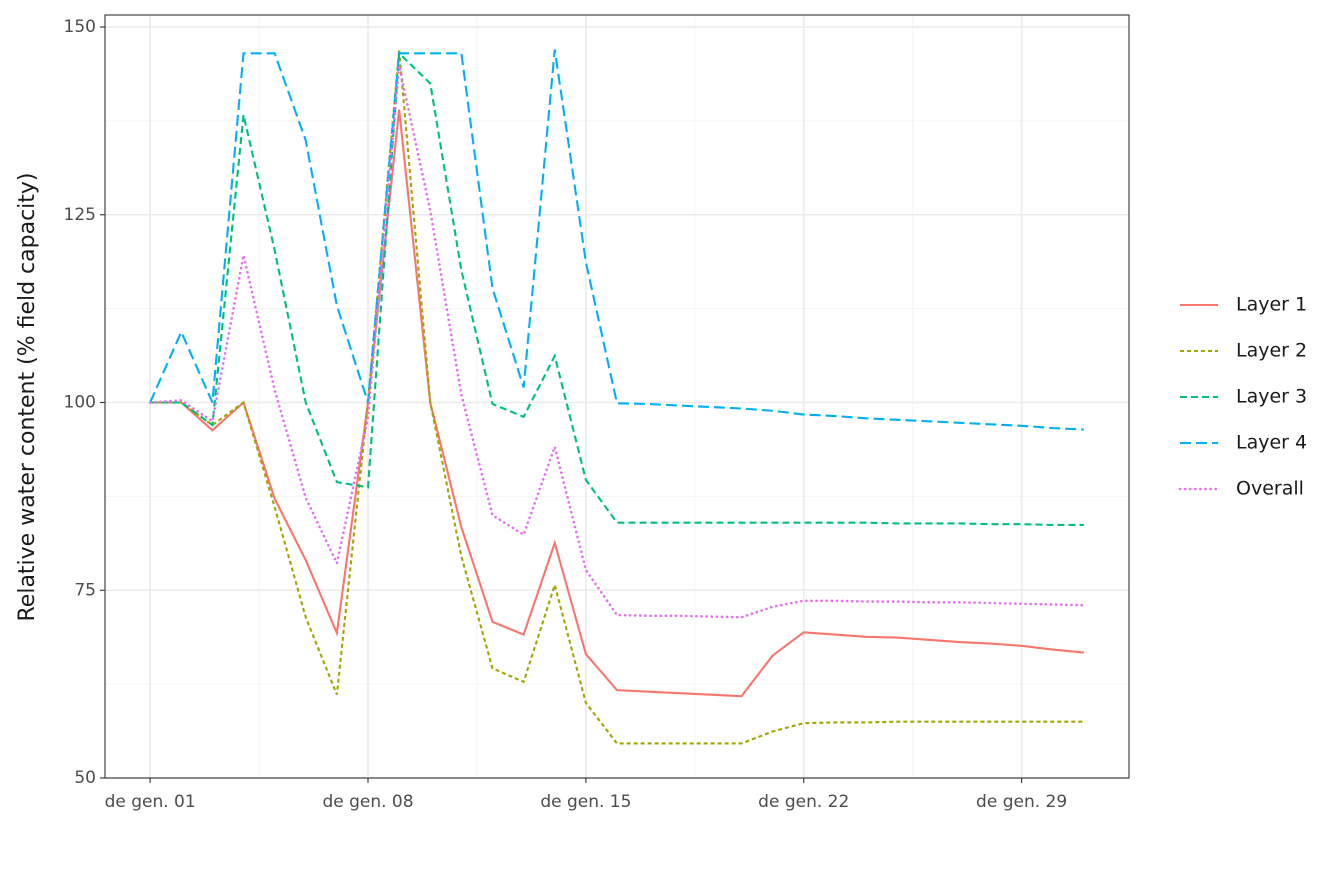  I want to click on x-tick-label: de gen. 08, so click(367, 802).